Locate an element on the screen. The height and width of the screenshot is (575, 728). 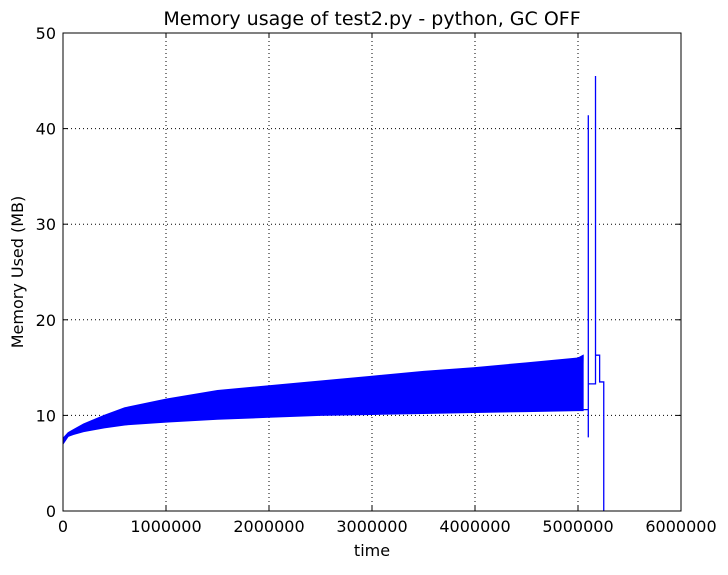
memory-usage-line-tail is located at coordinates (594, 293).